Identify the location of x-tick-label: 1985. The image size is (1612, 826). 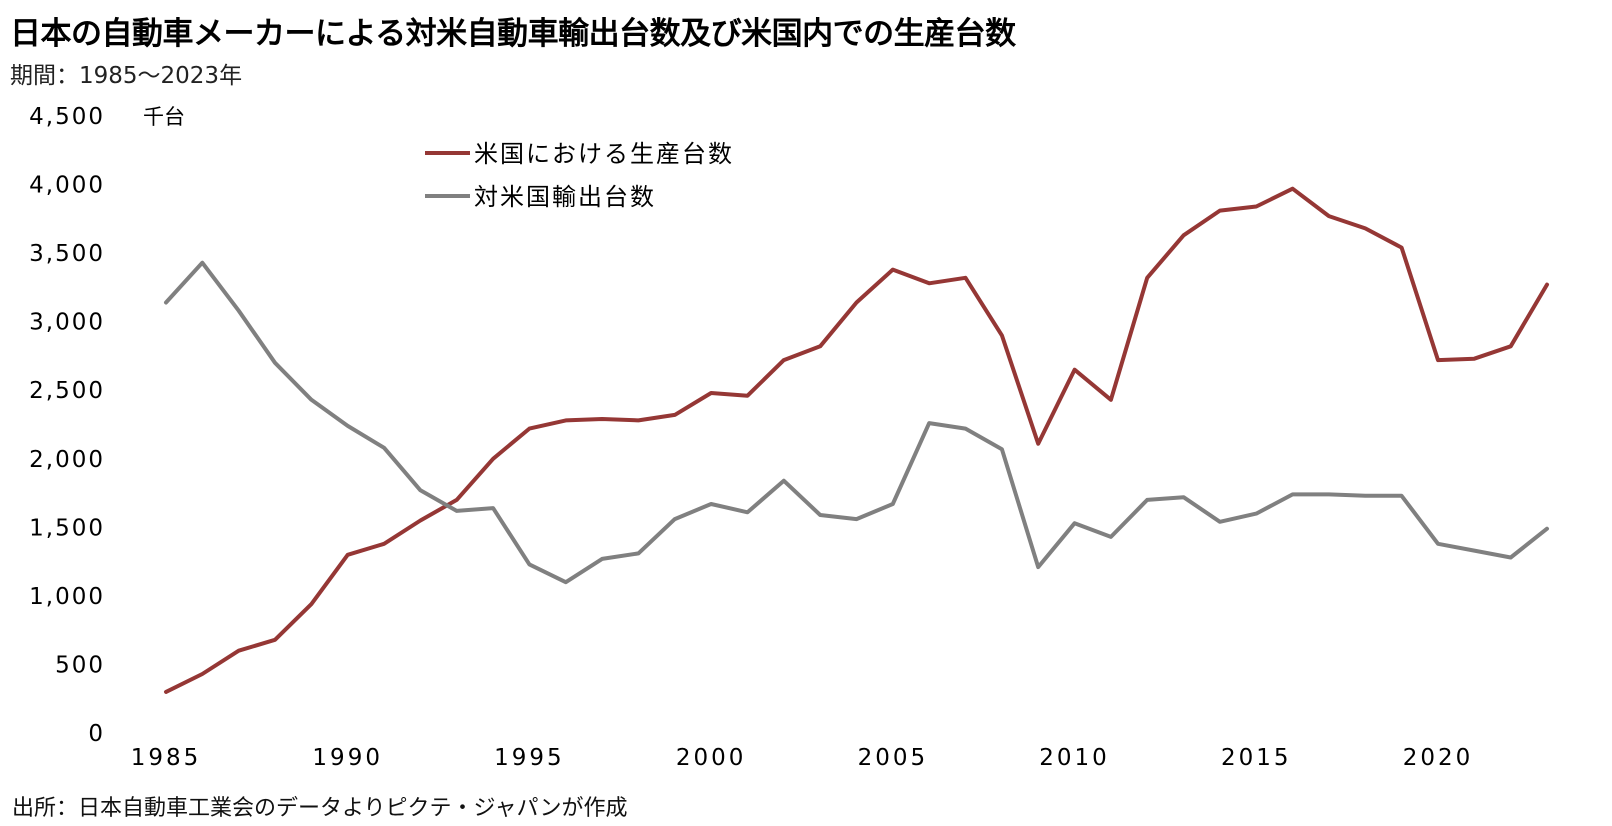
(166, 758).